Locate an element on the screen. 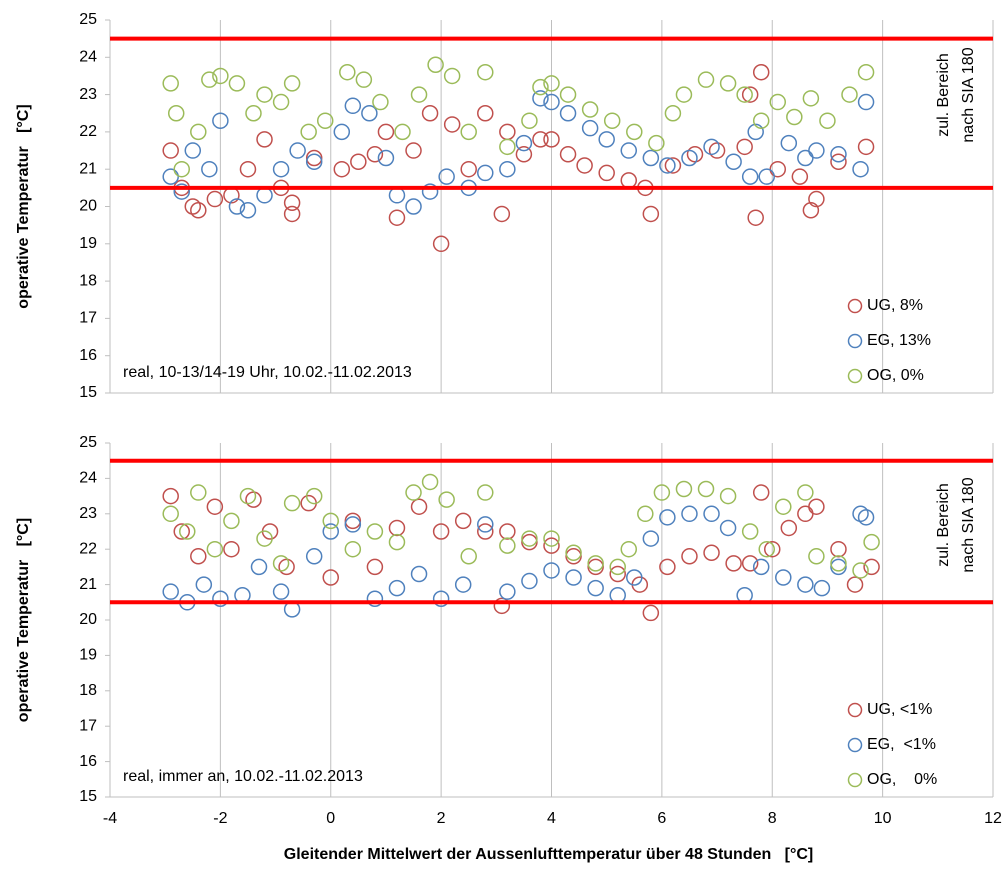 The height and width of the screenshot is (869, 1008). y-axis-label: operative Temperatur [°C] is located at coordinates (23, 620).